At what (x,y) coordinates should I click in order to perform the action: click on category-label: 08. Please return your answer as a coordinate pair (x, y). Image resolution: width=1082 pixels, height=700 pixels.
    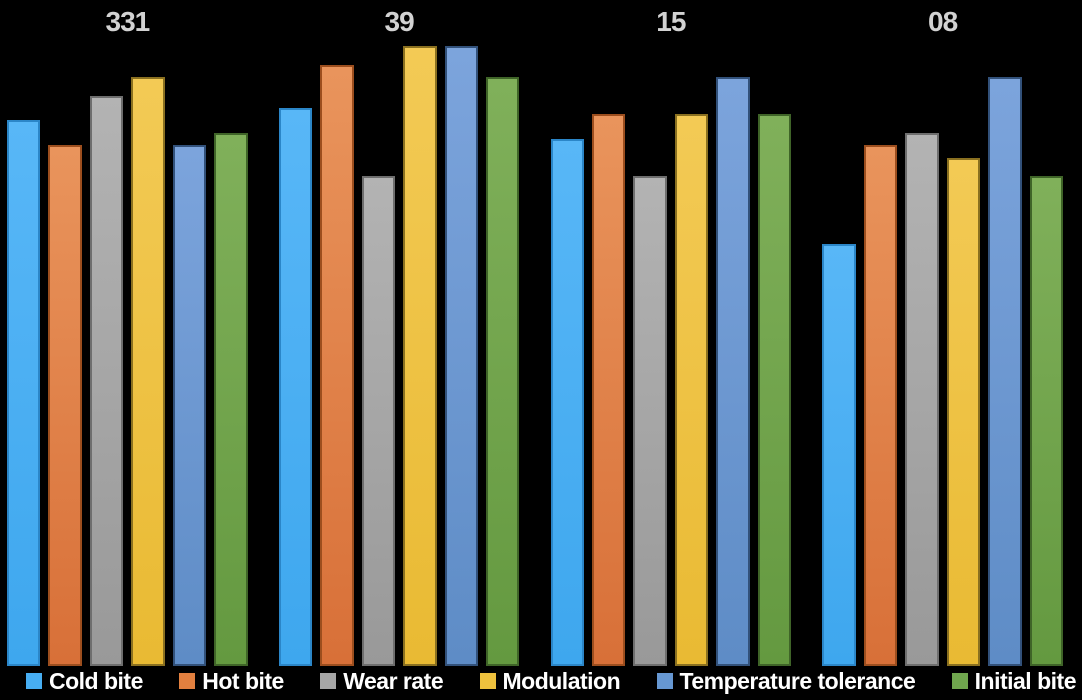
    Looking at the image, I should click on (943, 21).